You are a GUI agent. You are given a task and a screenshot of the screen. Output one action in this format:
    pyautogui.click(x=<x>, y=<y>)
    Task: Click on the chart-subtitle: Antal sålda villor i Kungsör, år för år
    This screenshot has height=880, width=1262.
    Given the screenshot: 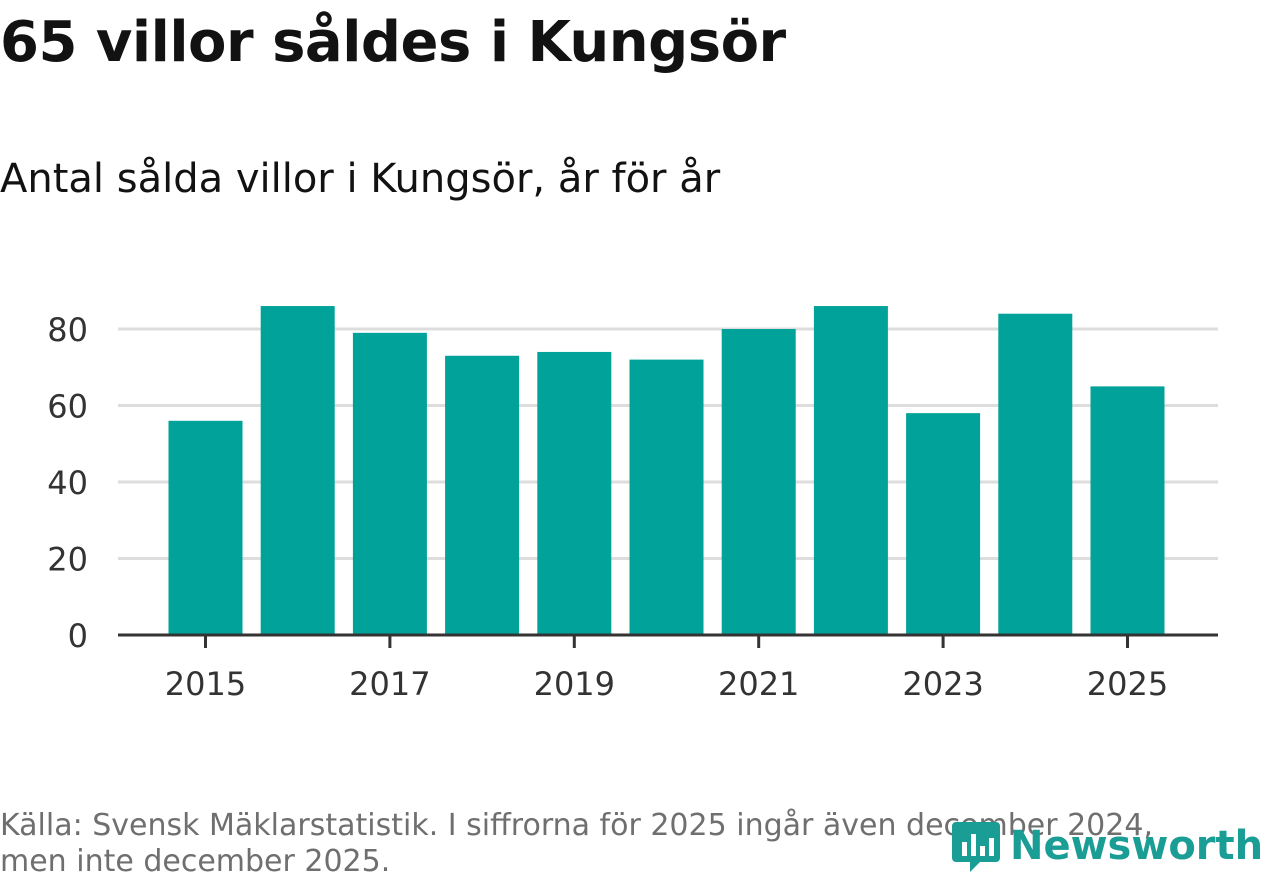 What is the action you would take?
    pyautogui.click(x=360, y=179)
    